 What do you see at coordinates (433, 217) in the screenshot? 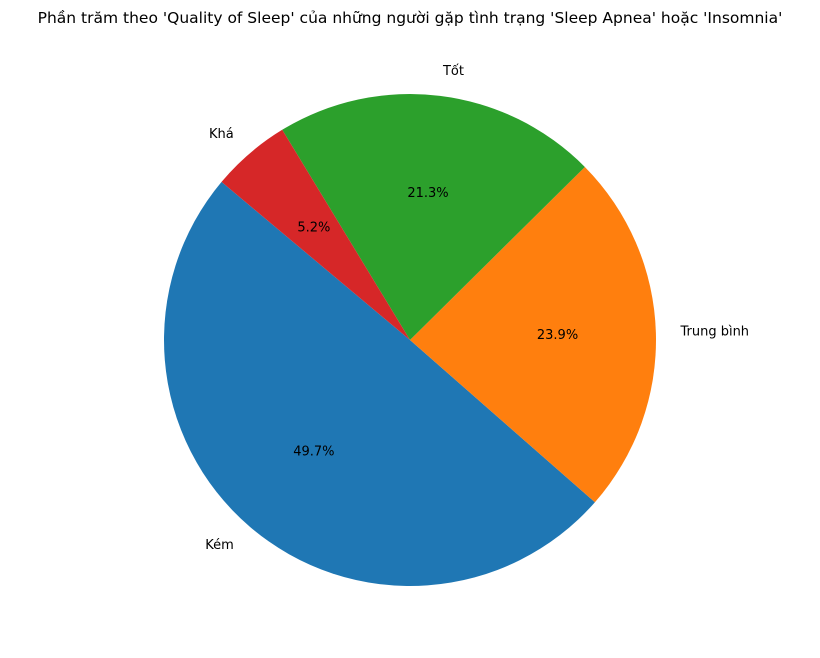
I see `pie-slice-tot` at bounding box center [433, 217].